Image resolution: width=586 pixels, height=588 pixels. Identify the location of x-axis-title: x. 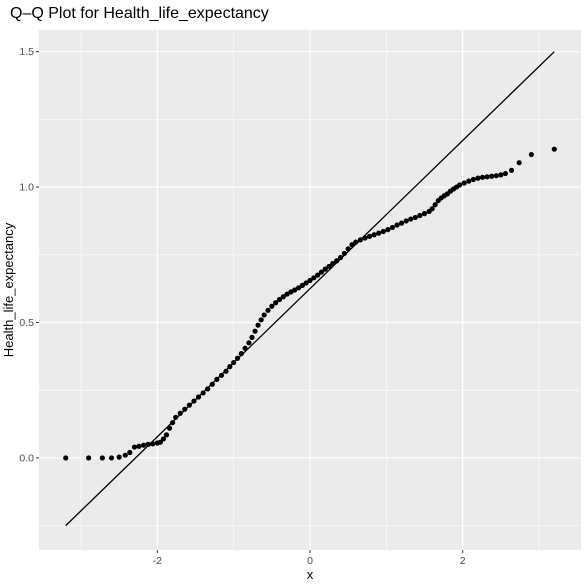
(310, 574).